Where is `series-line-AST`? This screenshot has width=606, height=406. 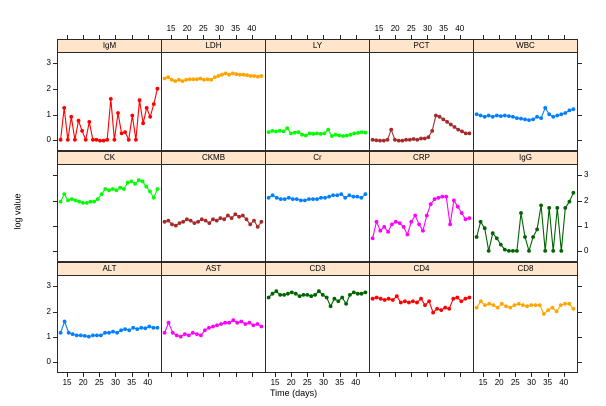 series-line-AST is located at coordinates (213, 328).